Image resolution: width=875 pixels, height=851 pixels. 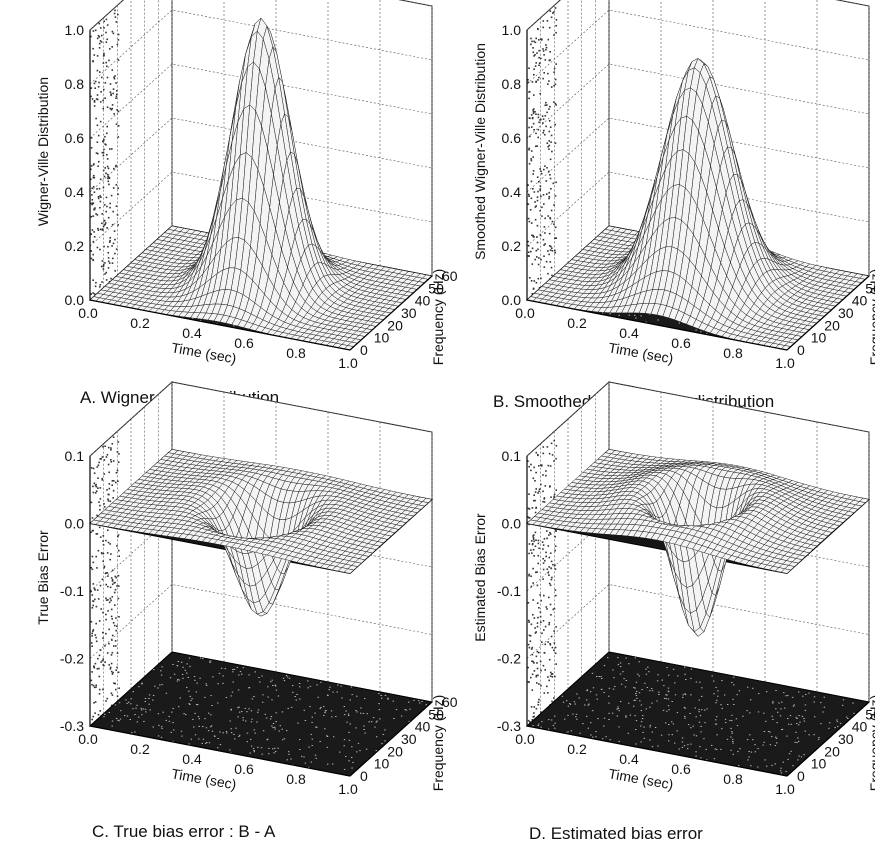 I want to click on y-axis-line, so click(x=828, y=313).